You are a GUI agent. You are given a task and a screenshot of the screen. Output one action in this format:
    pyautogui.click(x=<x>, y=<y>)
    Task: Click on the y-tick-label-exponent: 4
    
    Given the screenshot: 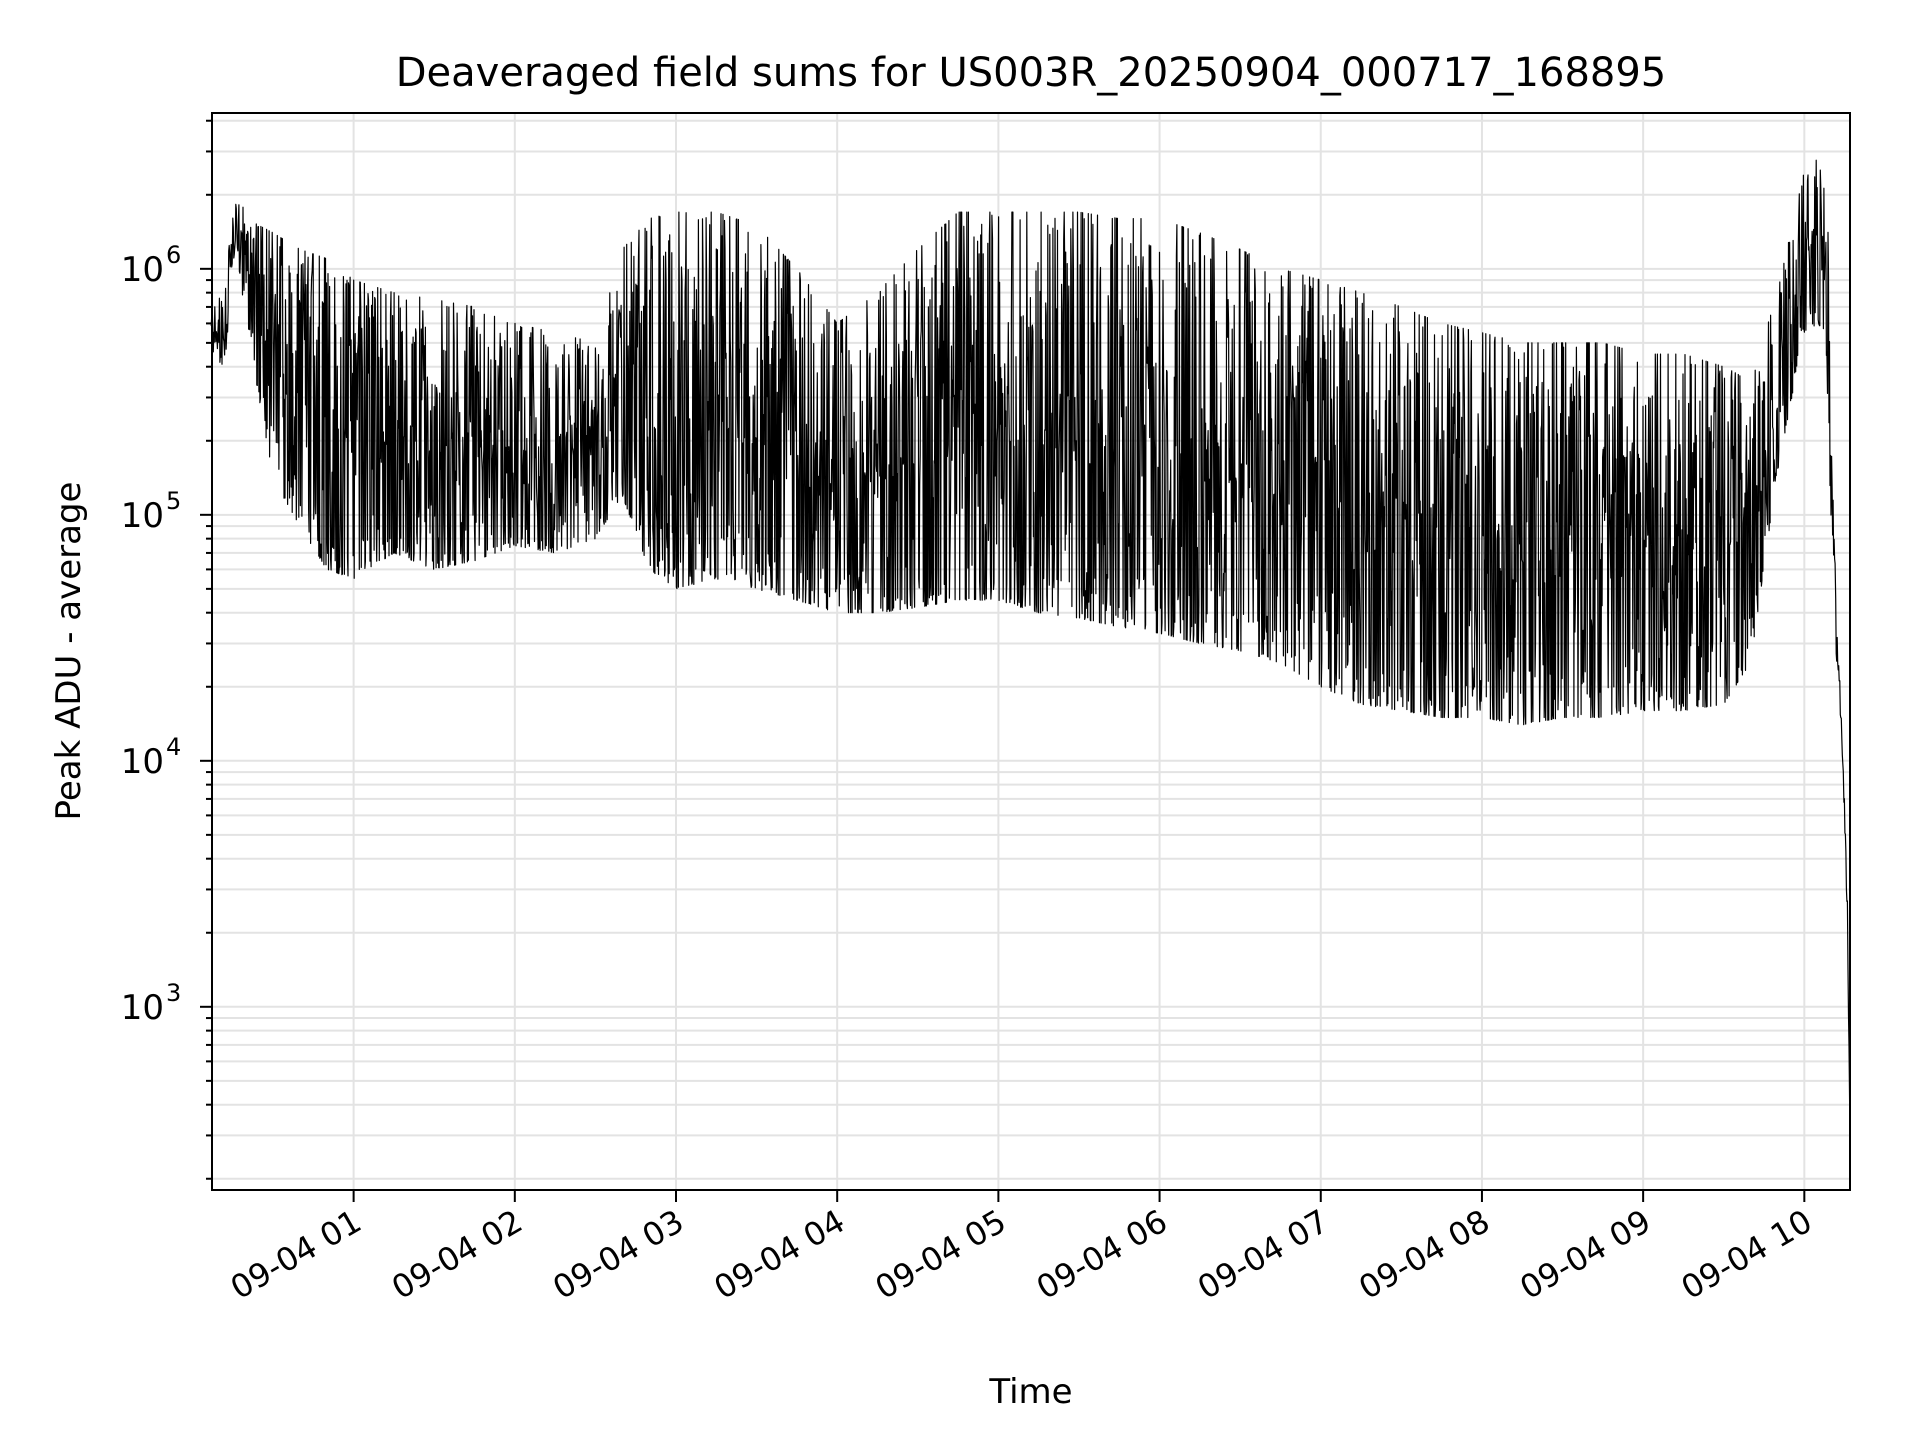 What is the action you would take?
    pyautogui.click(x=173, y=747)
    